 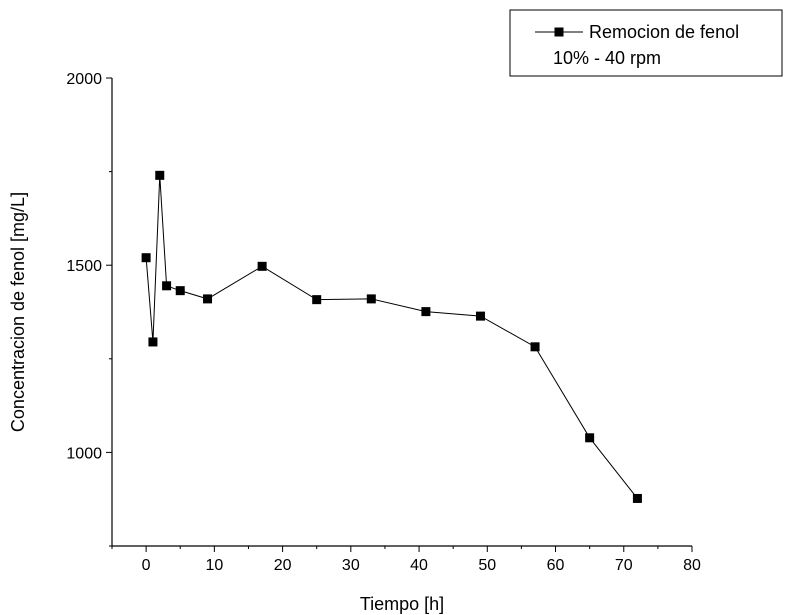 I want to click on x-tick-label: 80, so click(x=692, y=565).